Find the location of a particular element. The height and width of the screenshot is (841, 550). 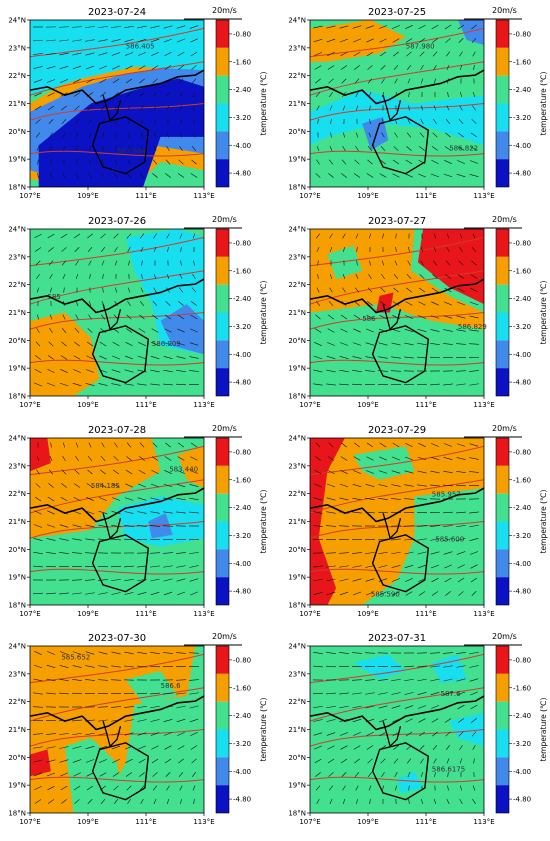

y-tick-label: 22°N is located at coordinates (297, 494).